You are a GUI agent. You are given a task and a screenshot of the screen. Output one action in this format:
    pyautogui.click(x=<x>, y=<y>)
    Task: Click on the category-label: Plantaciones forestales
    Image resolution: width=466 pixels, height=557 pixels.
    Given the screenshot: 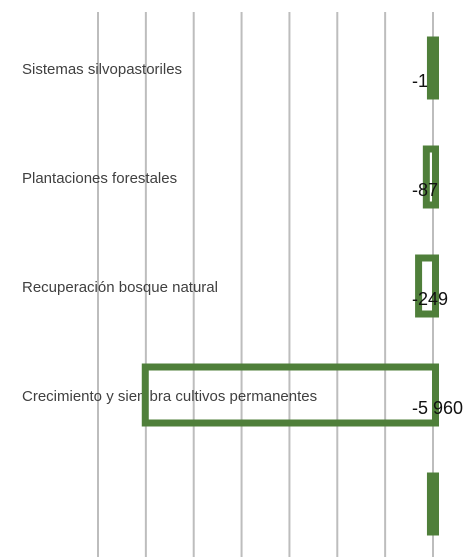 What is the action you would take?
    pyautogui.click(x=99, y=178)
    